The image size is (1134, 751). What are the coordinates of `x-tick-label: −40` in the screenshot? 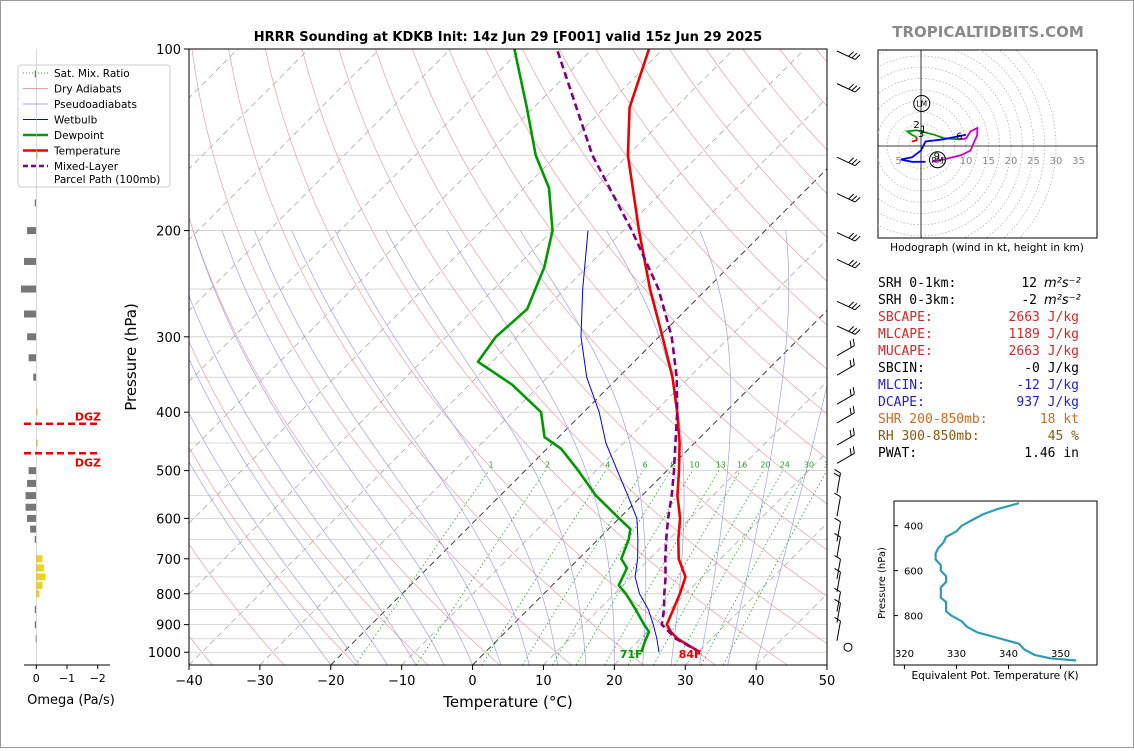 It's located at (188, 681).